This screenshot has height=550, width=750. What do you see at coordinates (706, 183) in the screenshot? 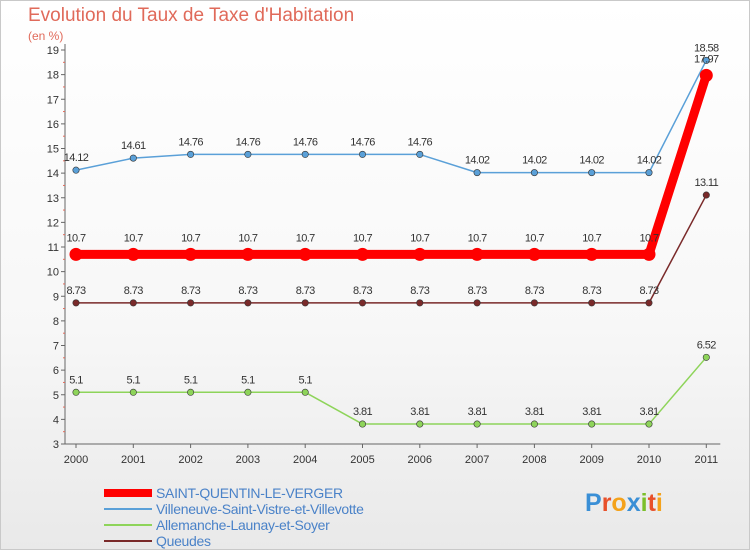
I see `data-label: 13.11` at bounding box center [706, 183].